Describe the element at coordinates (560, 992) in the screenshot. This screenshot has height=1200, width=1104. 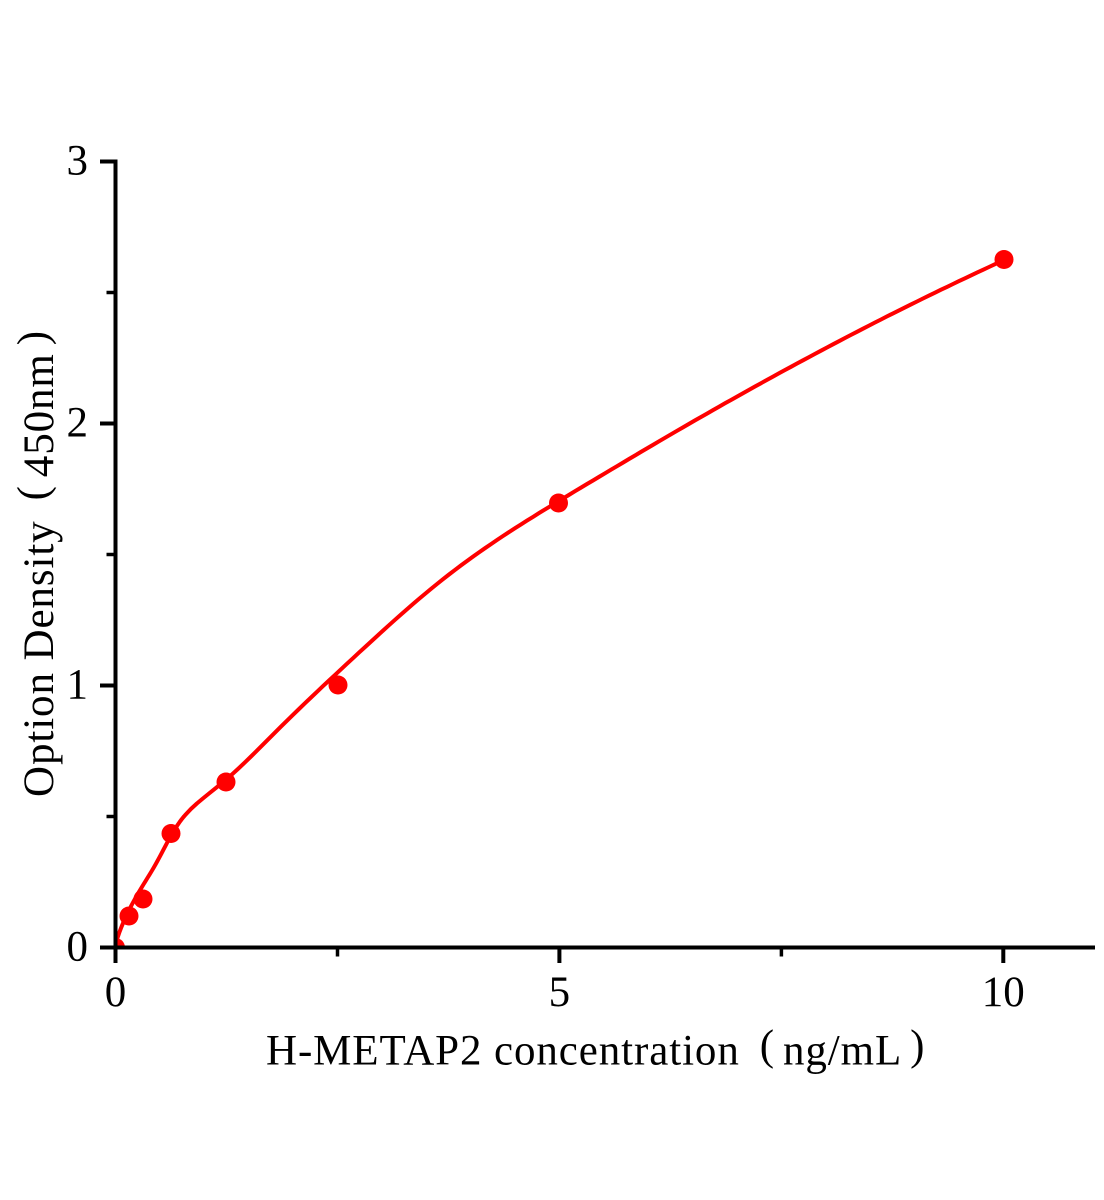
I see `svg-text: 5` at that location.